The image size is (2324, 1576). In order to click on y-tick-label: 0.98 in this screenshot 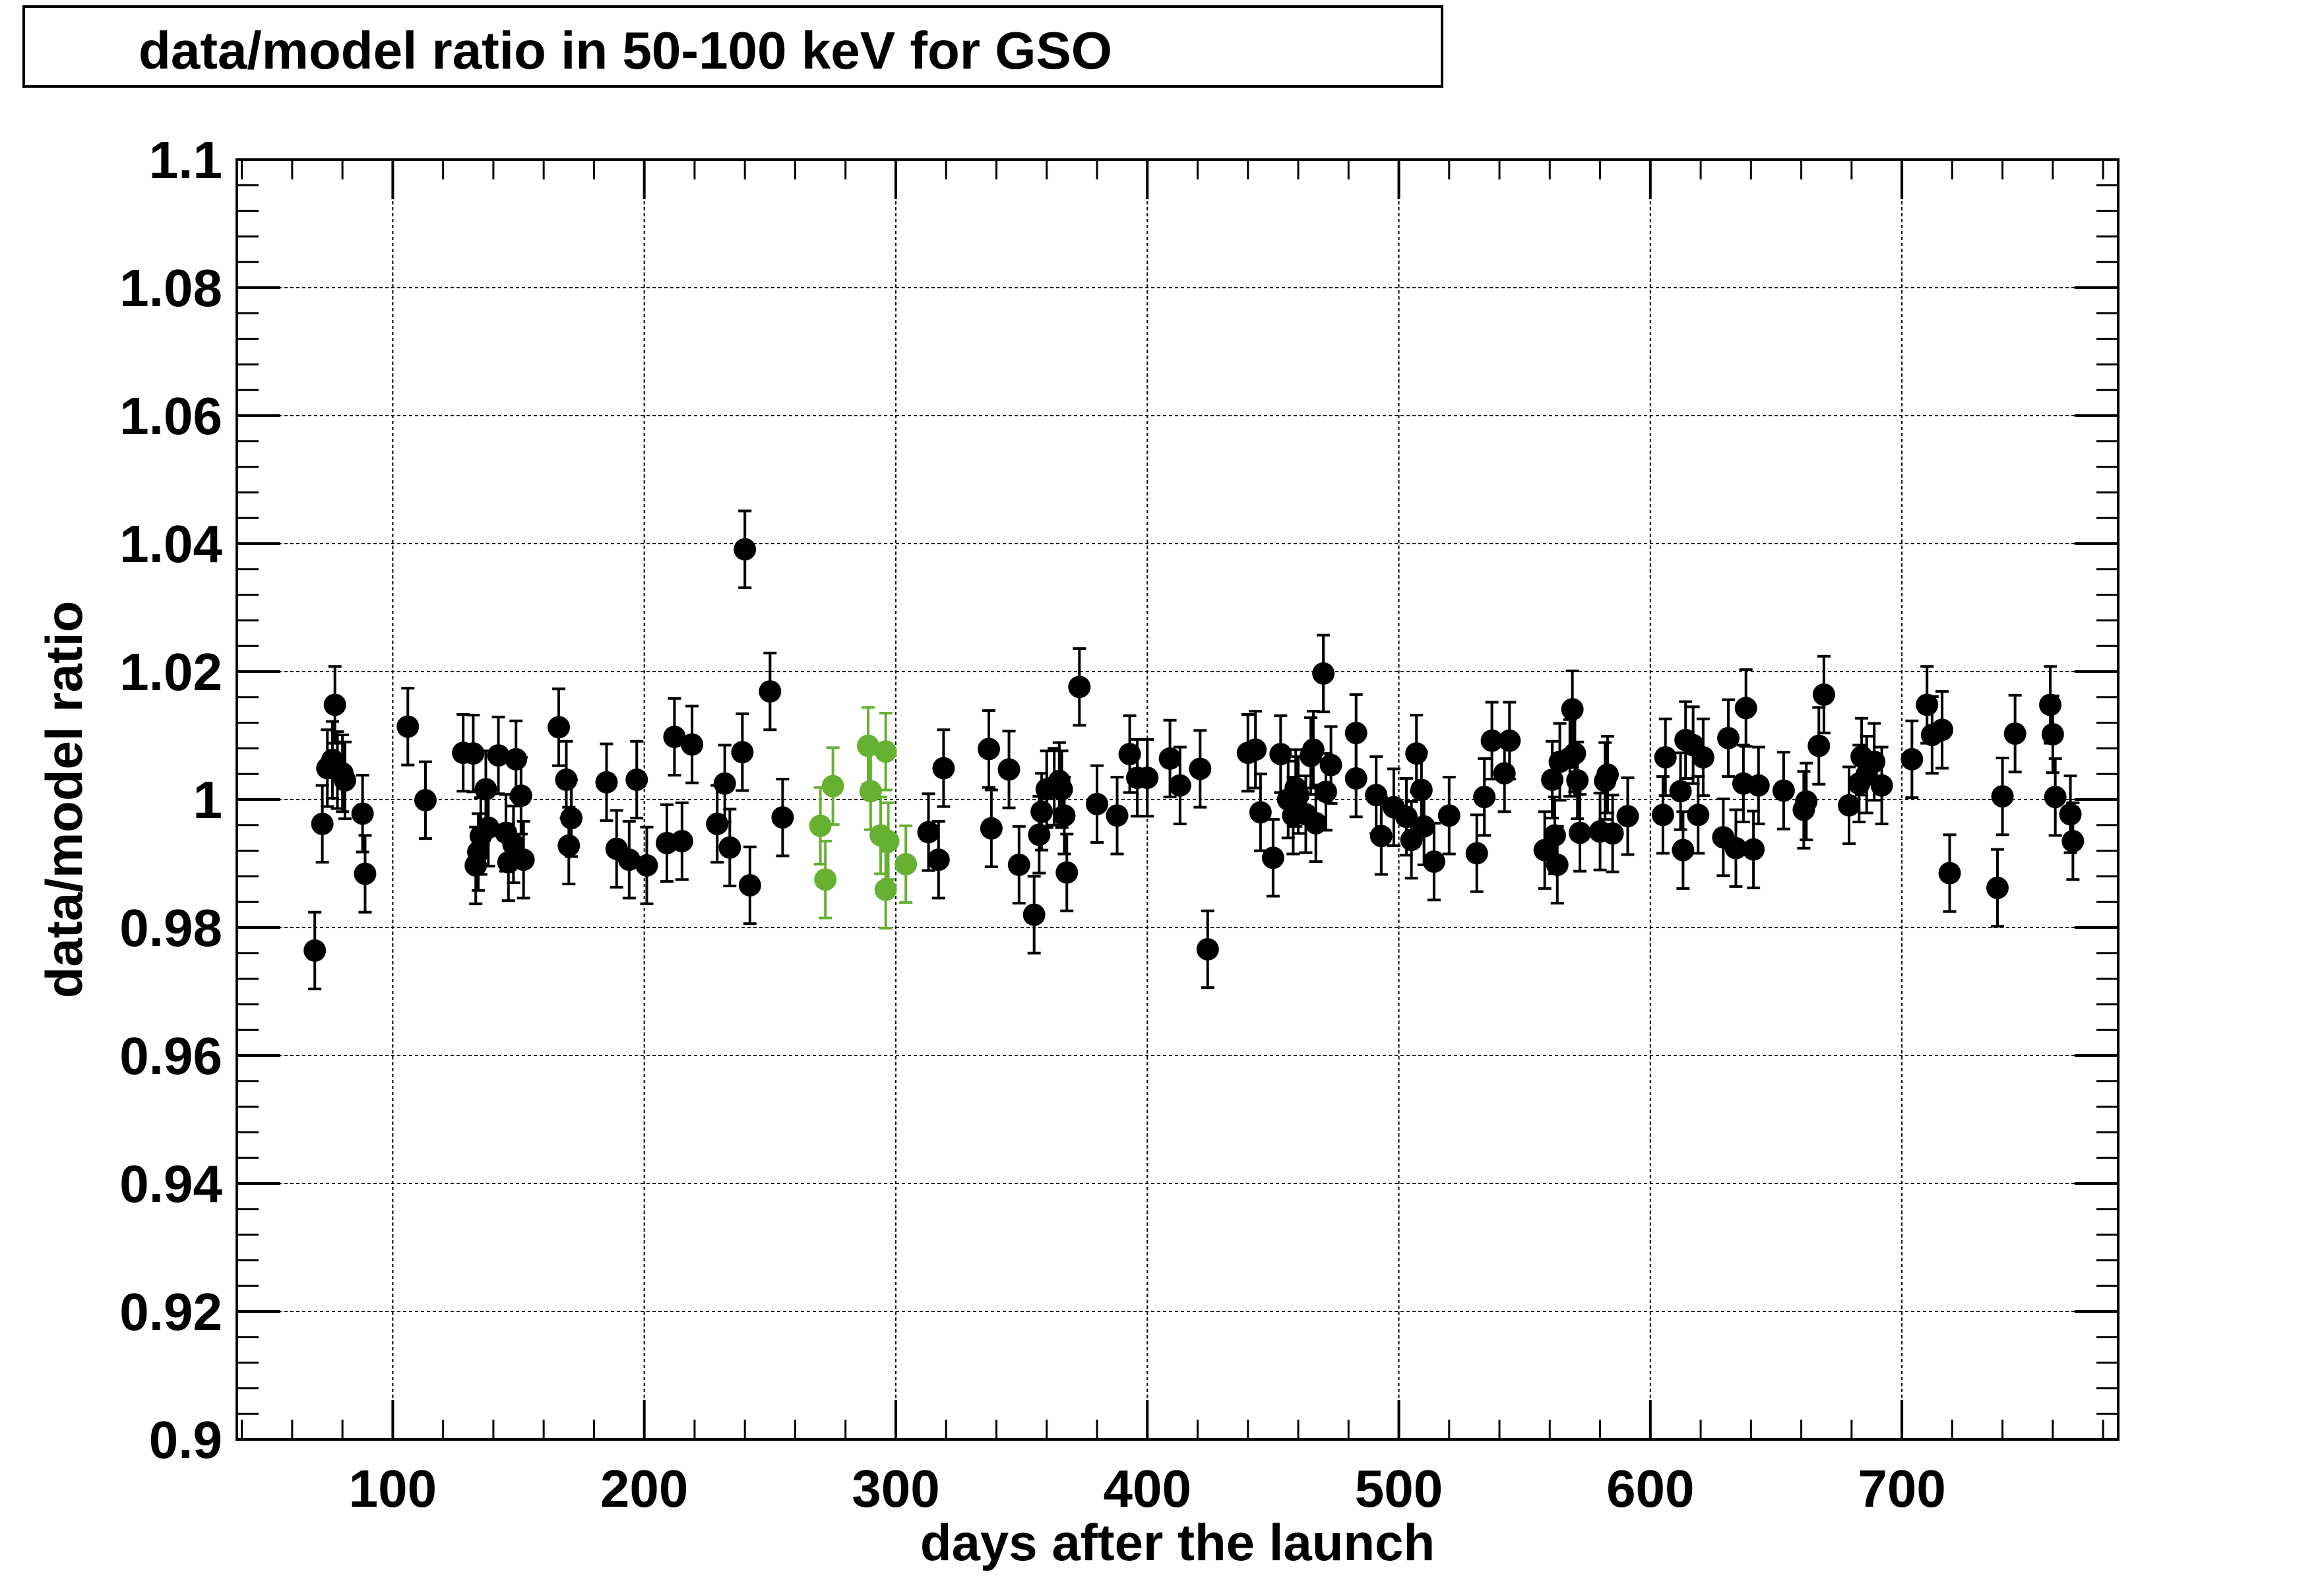, I will do `click(170, 927)`.